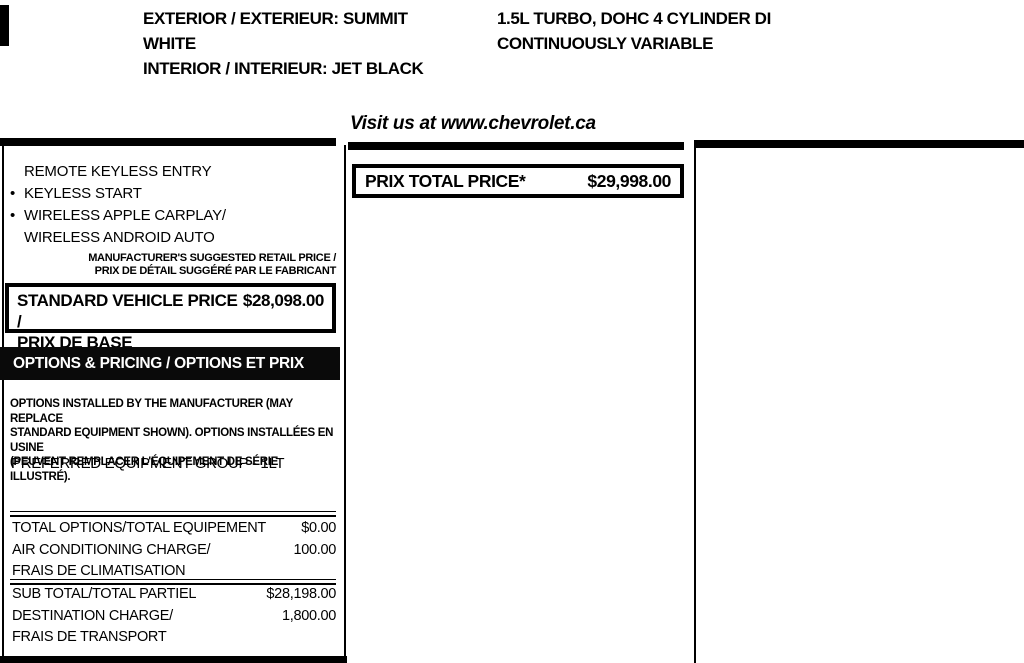 Image resolution: width=1024 pixels, height=663 pixels. Describe the element at coordinates (125, 215) in the screenshot. I see `feature-text: WIRELESS APPLE CARPLAY/` at that location.